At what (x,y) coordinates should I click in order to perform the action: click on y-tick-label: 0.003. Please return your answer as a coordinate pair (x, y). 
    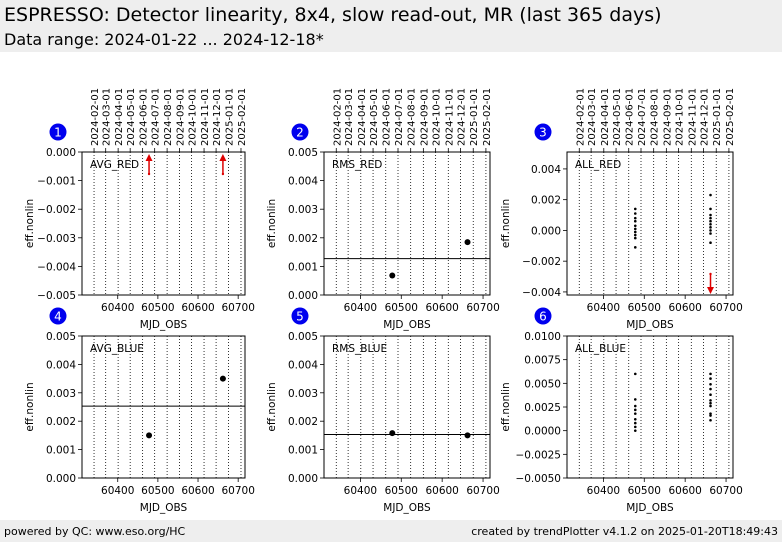
    Looking at the image, I should click on (303, 394).